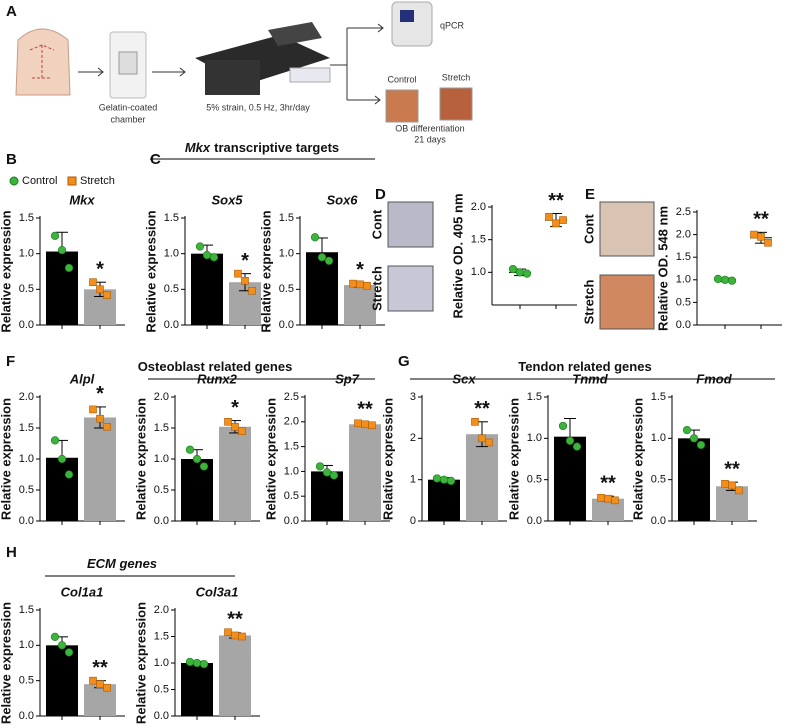  I want to click on legend-label: Stretch, so click(97, 181).